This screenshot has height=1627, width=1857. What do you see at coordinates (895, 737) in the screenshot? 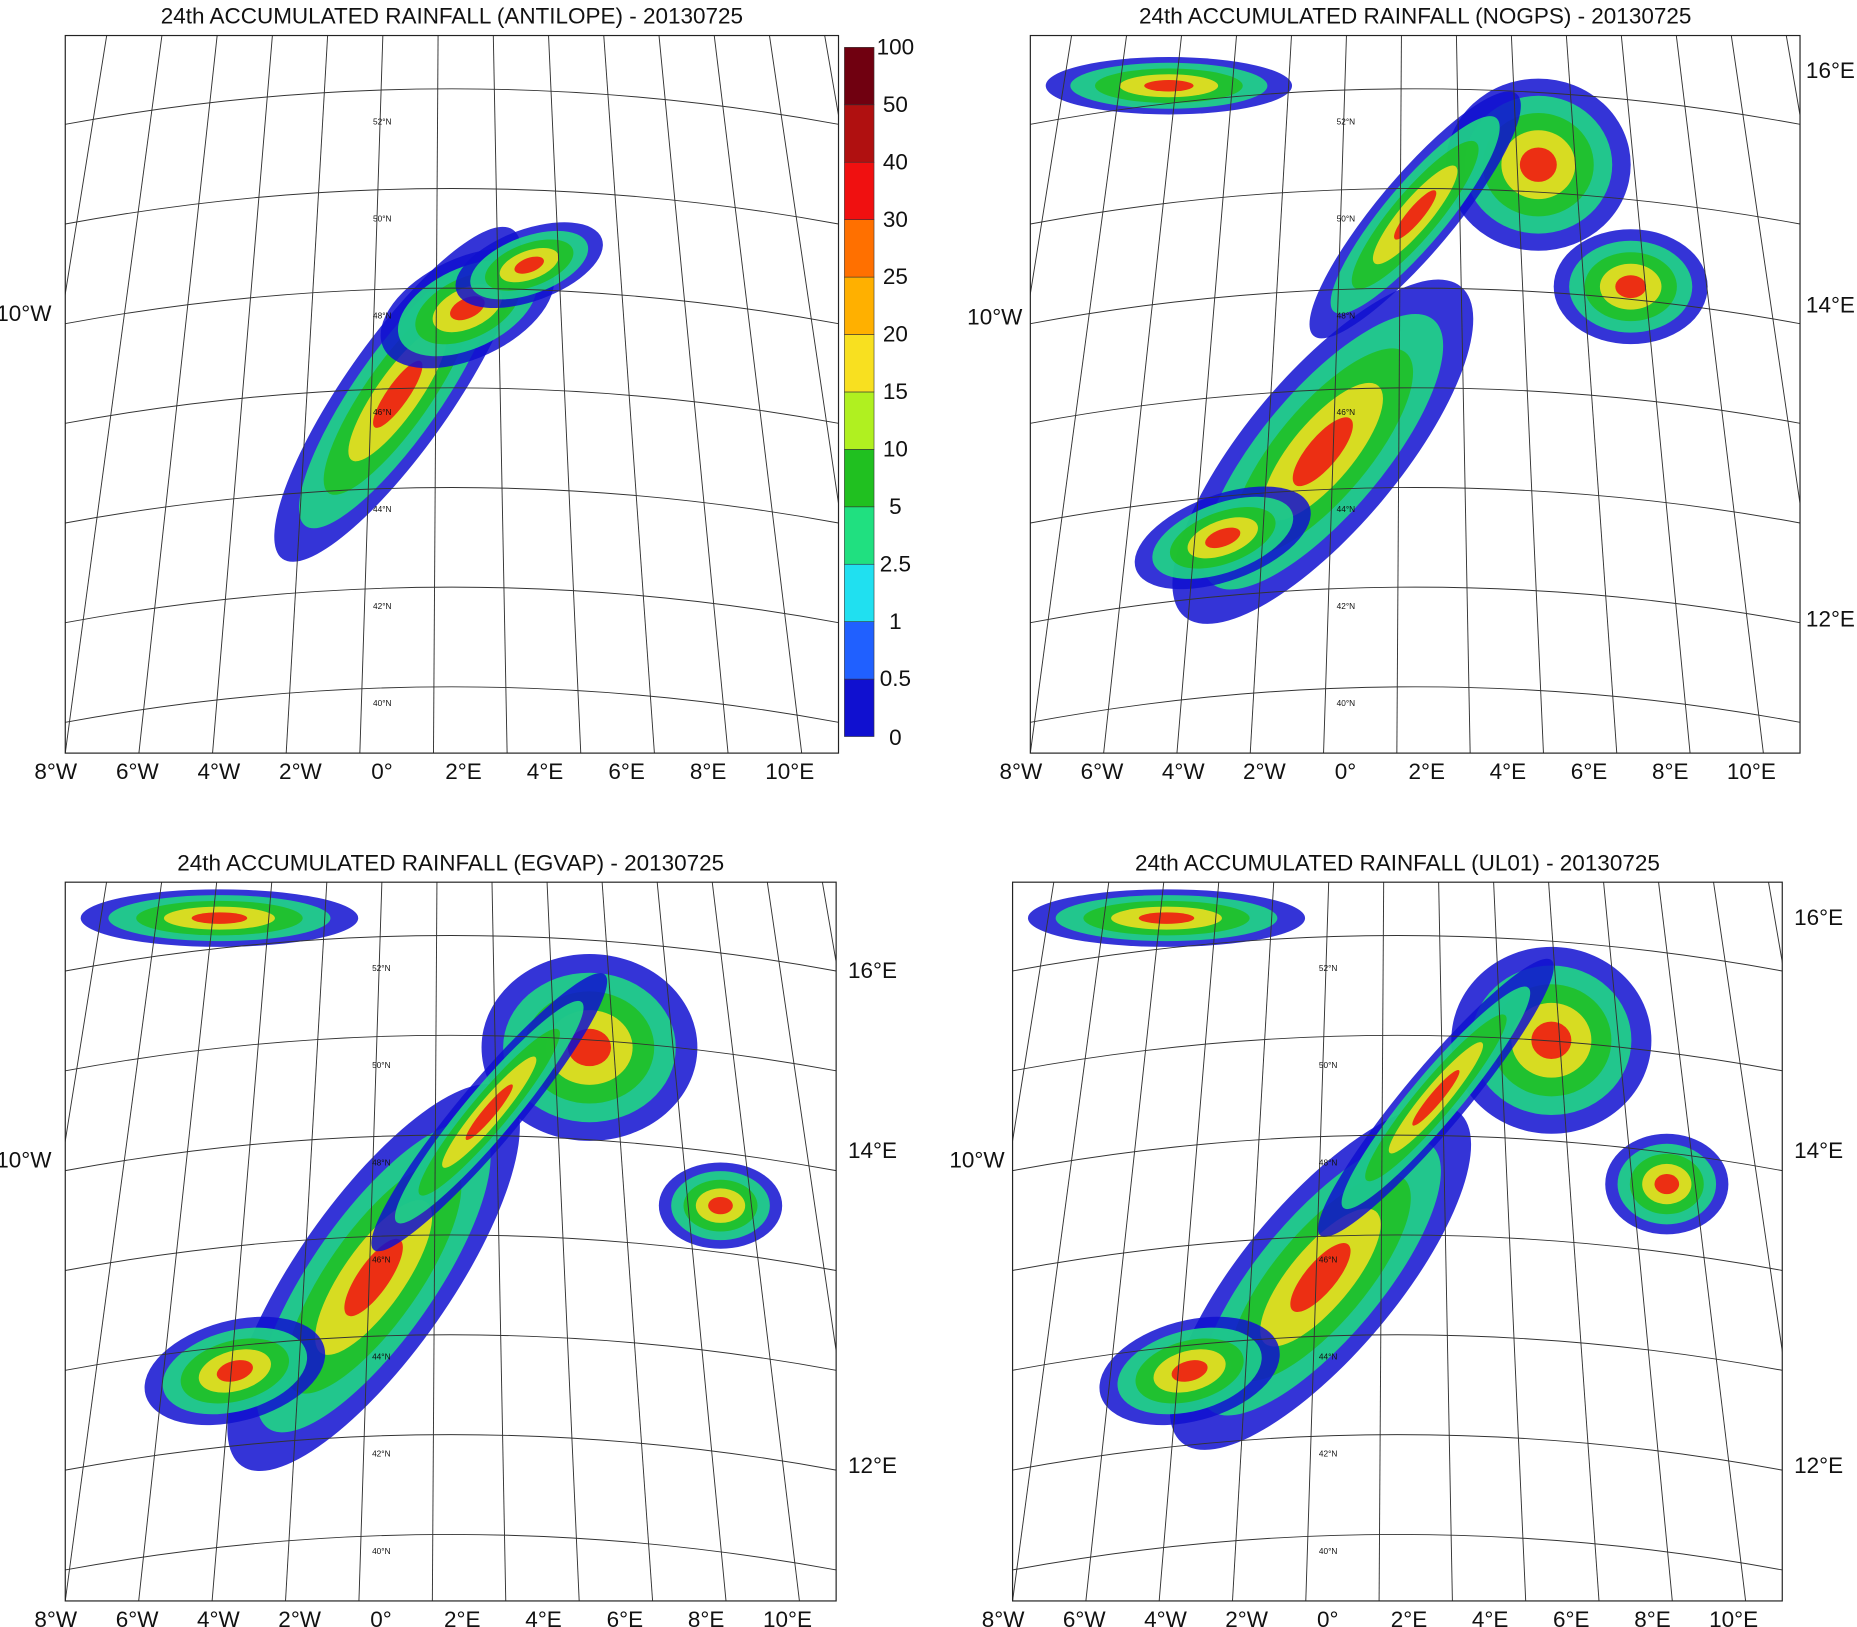
I see `colorbar-label: 0` at bounding box center [895, 737].